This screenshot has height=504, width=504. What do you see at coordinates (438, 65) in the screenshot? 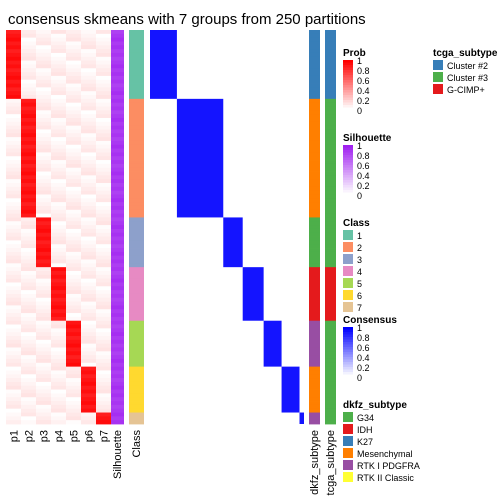
I see `tcga-legend-swatch` at bounding box center [438, 65].